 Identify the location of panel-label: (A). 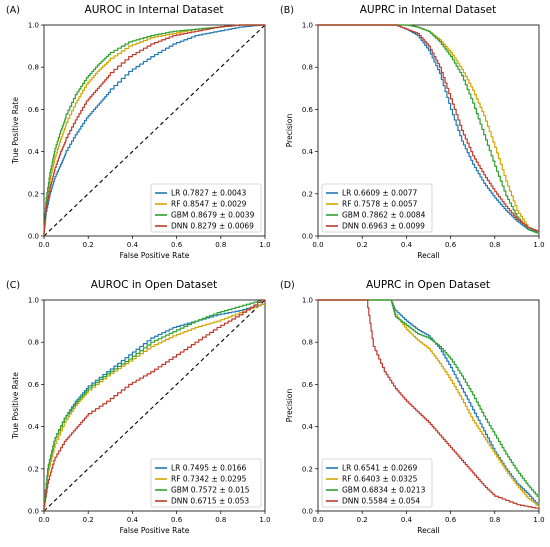
(13, 10).